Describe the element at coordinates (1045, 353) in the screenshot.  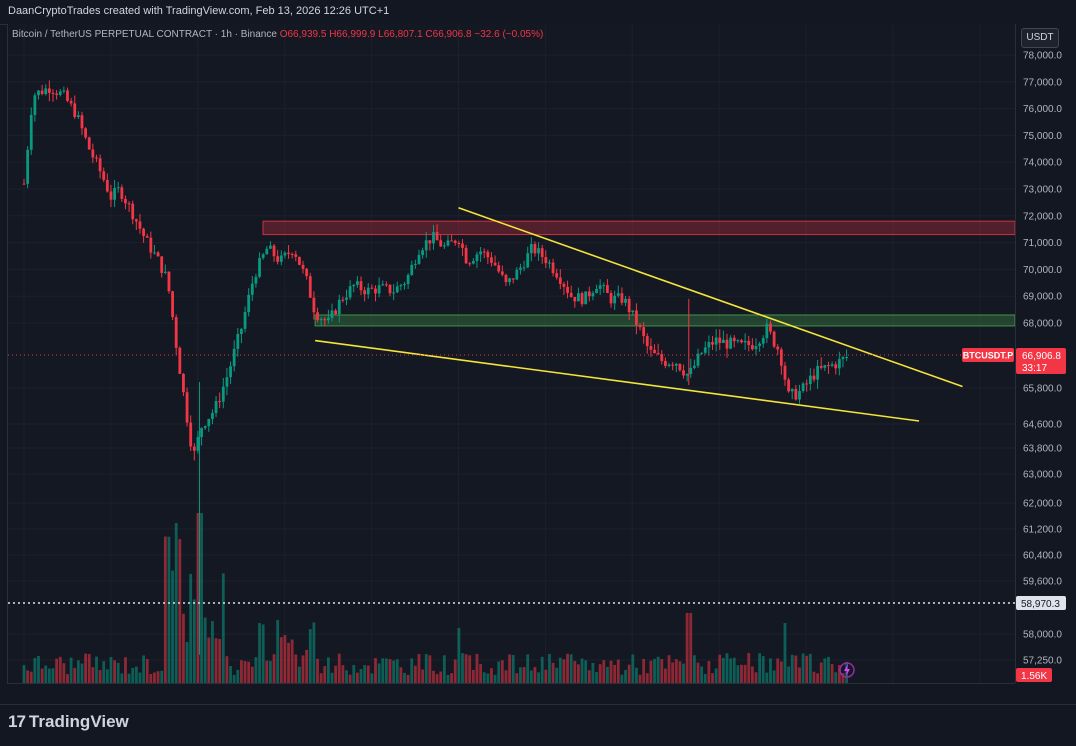
I see `price-axis` at that location.